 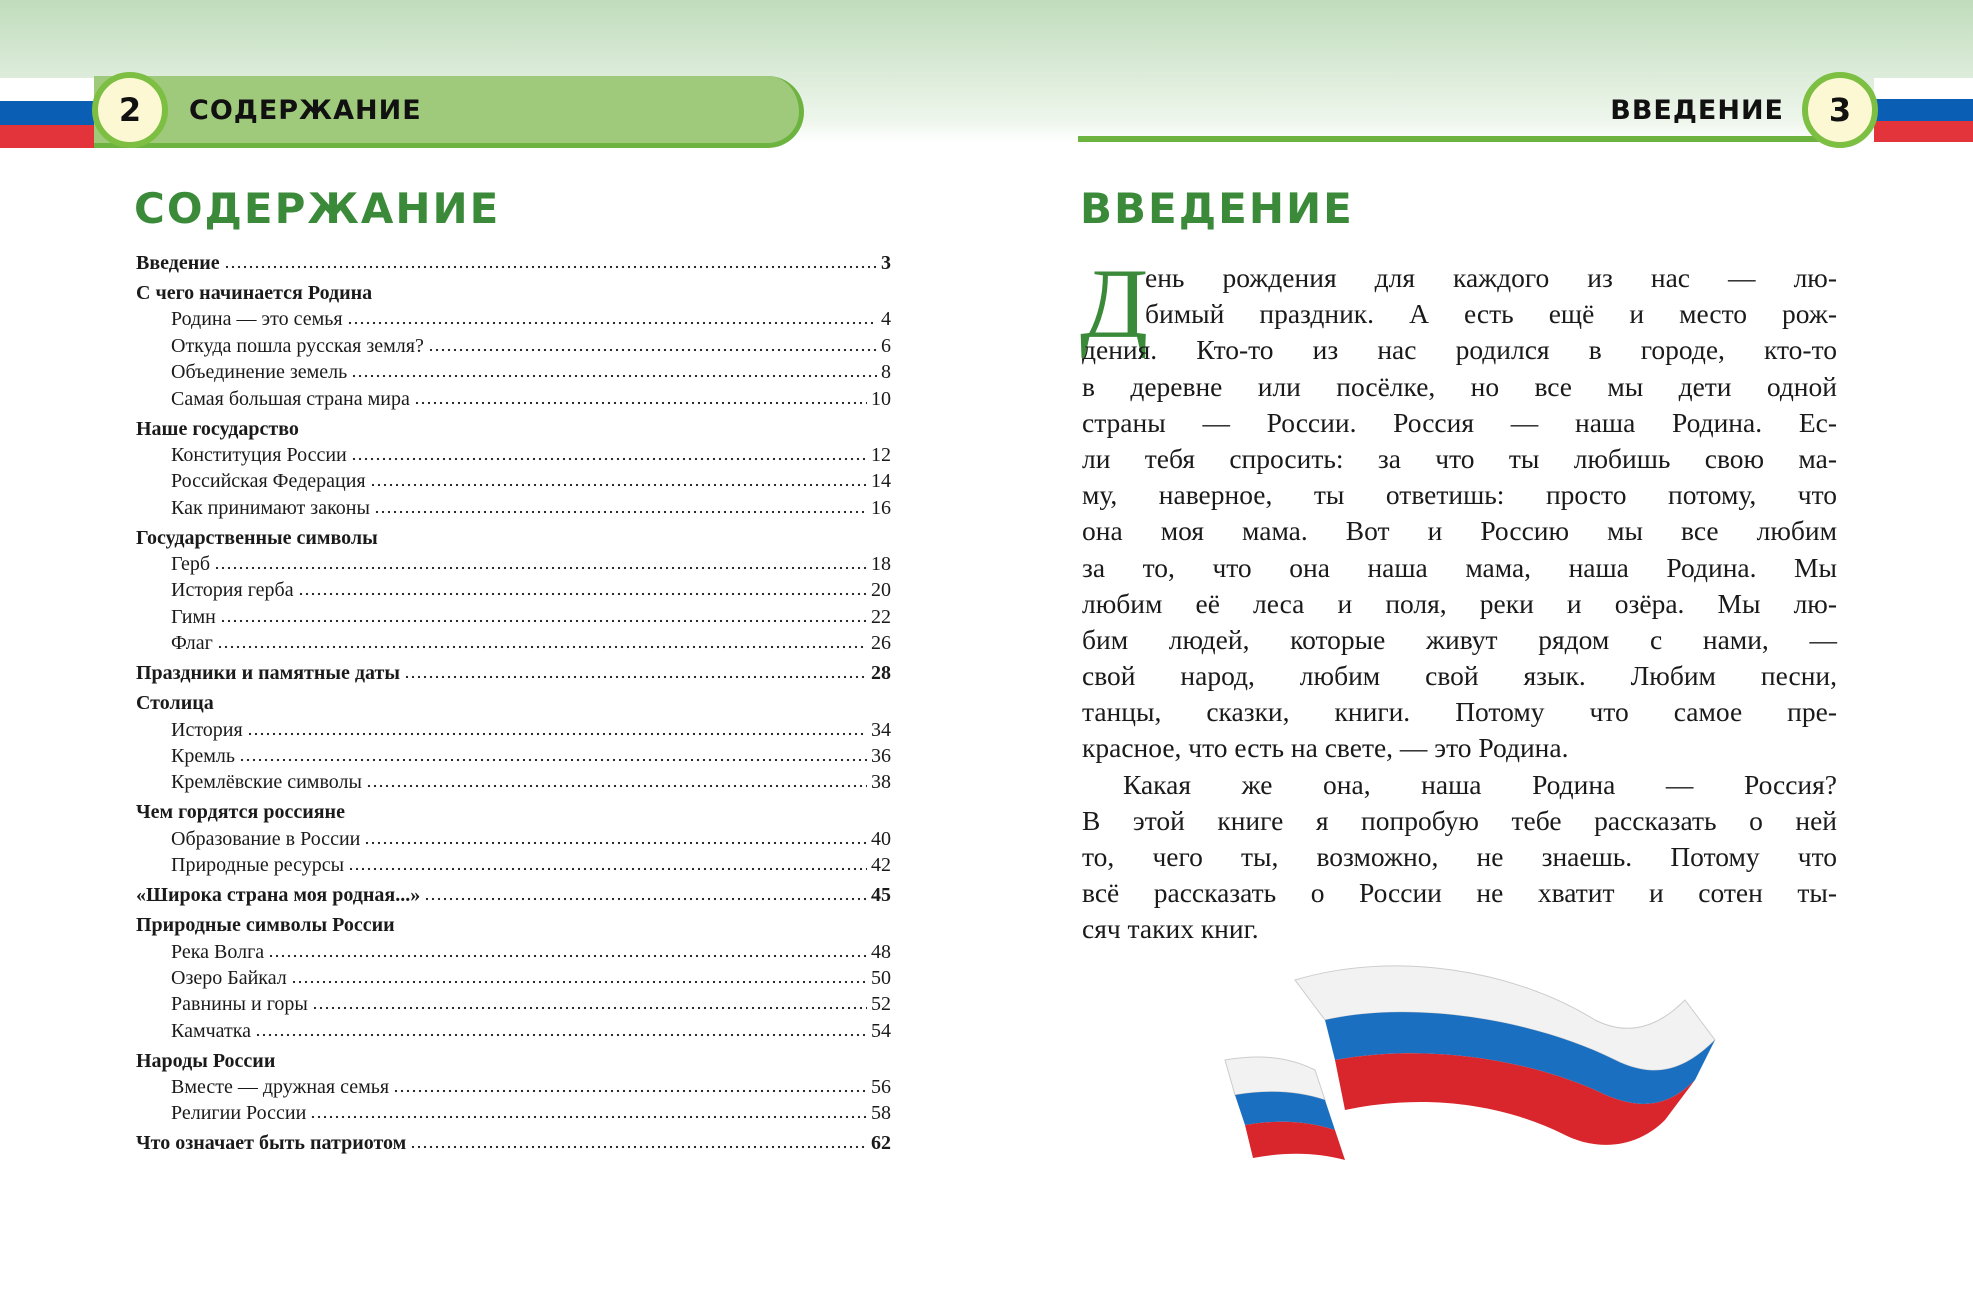 I want to click on text-line: она моя мама. Вот и Россию мы все любим, so click(x=1459, y=531).